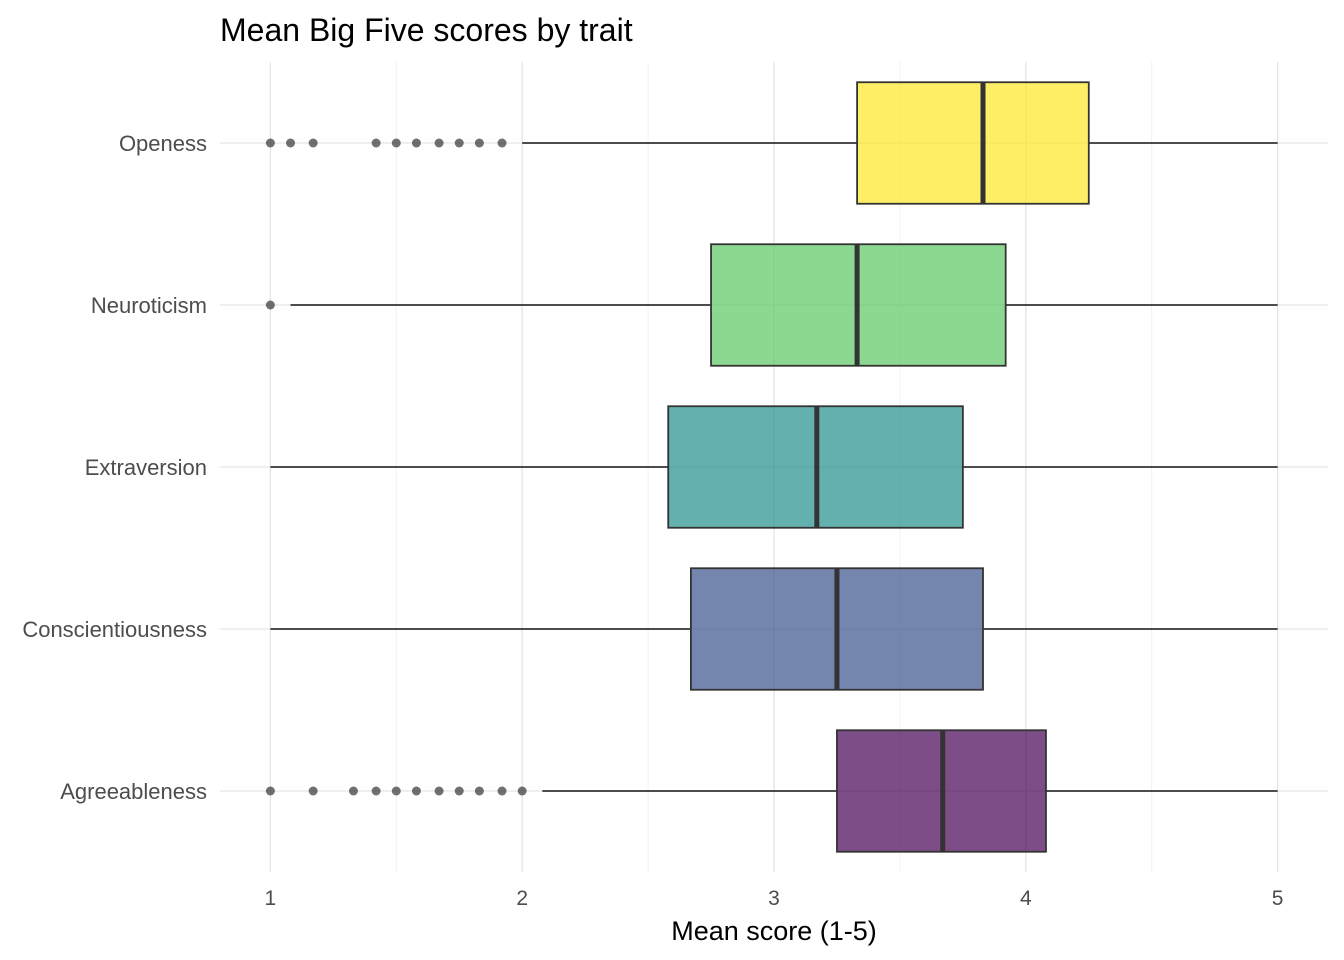 The width and height of the screenshot is (1344, 960). What do you see at coordinates (522, 898) in the screenshot?
I see `x-tick-label: 2` at bounding box center [522, 898].